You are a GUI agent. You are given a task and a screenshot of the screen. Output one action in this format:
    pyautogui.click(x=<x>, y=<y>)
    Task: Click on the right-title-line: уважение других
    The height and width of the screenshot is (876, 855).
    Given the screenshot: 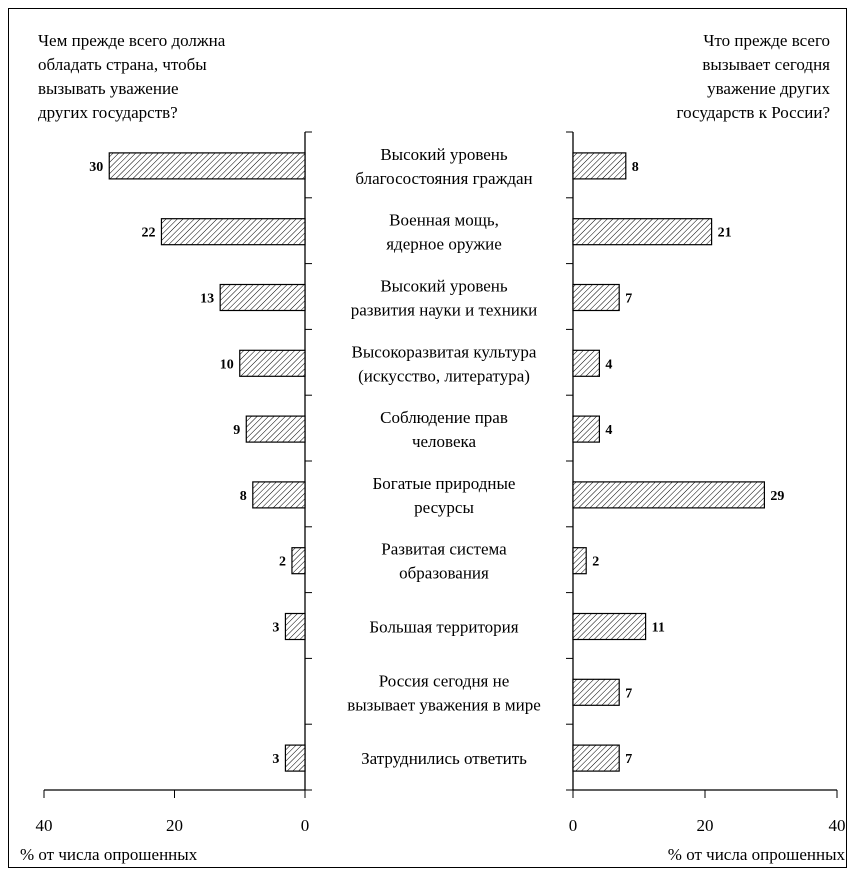 What is the action you would take?
    pyautogui.click(x=768, y=88)
    